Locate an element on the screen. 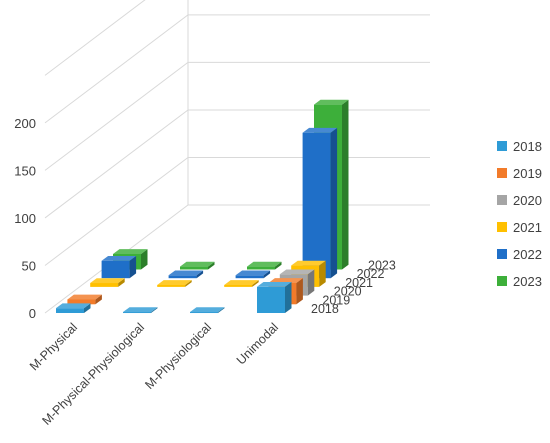  legend: 2018 2019 2020 2021 2022 2023 is located at coordinates (519, 214).